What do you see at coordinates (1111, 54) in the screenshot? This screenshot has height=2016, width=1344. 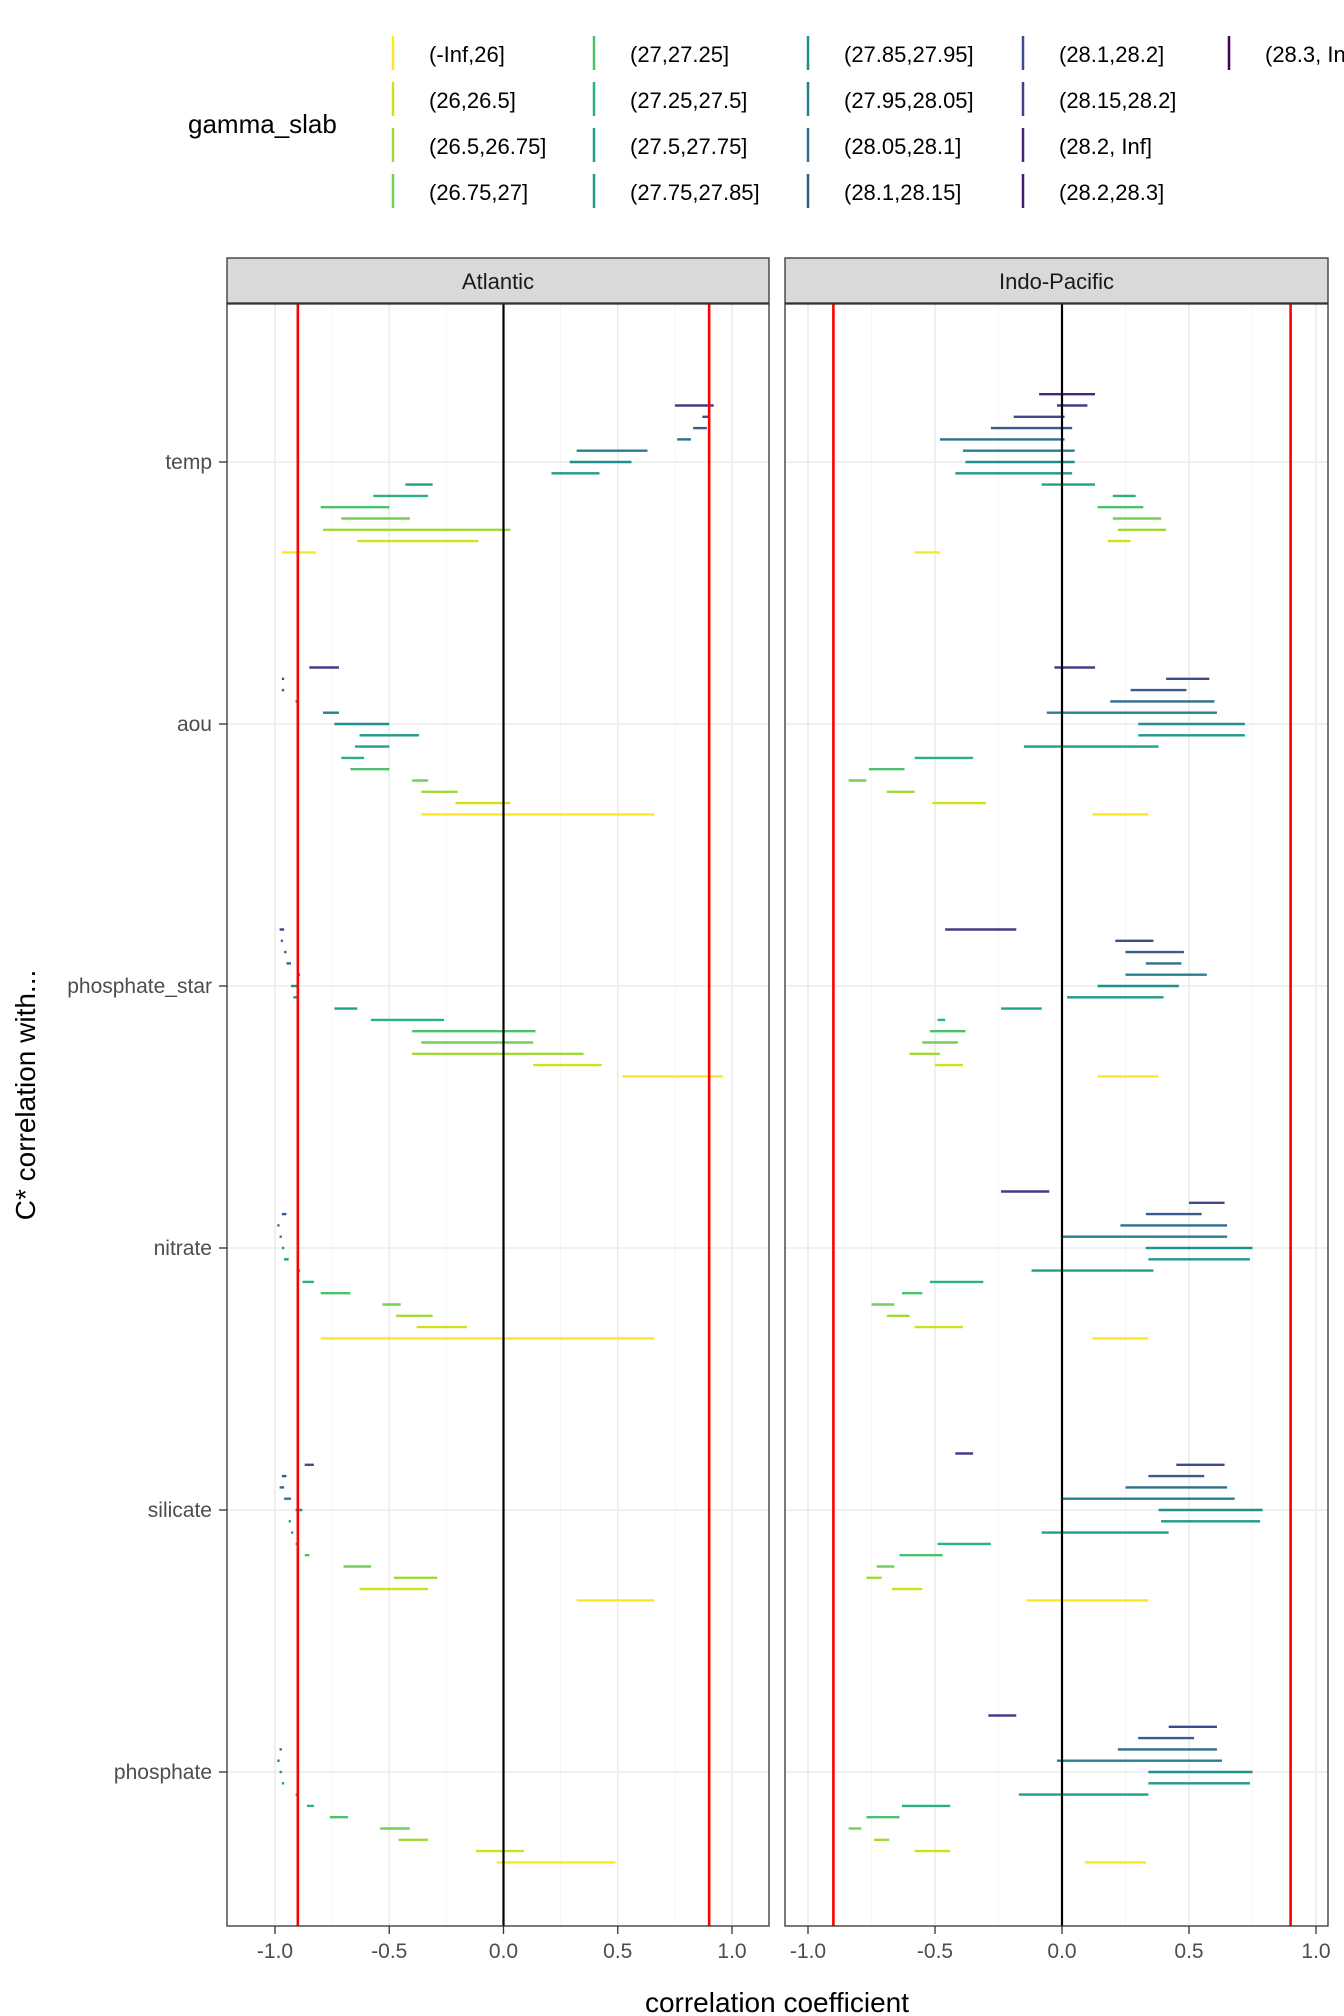 I see `legend-label: (28.1,28.2]` at bounding box center [1111, 54].